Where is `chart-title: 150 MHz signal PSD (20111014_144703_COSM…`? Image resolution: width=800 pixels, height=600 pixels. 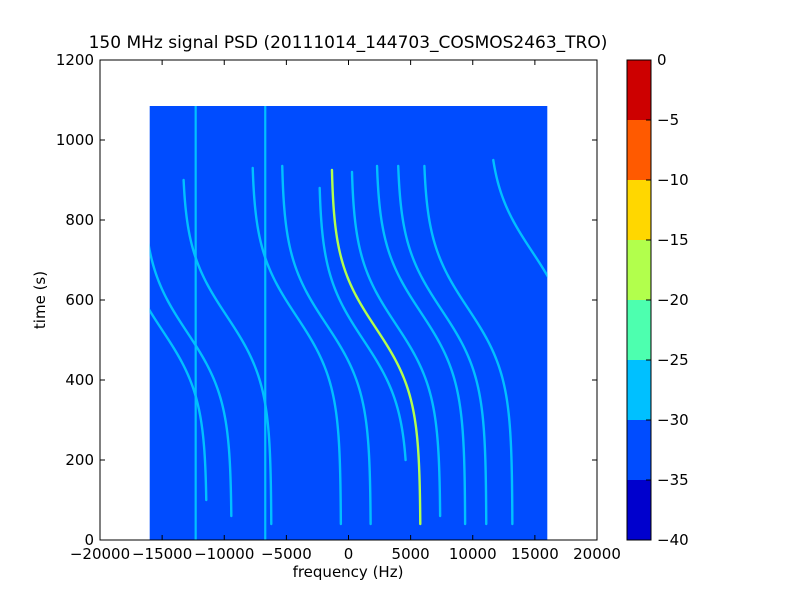 chart-title: 150 MHz signal PSD (20111014_144703_COSM… is located at coordinates (348, 43).